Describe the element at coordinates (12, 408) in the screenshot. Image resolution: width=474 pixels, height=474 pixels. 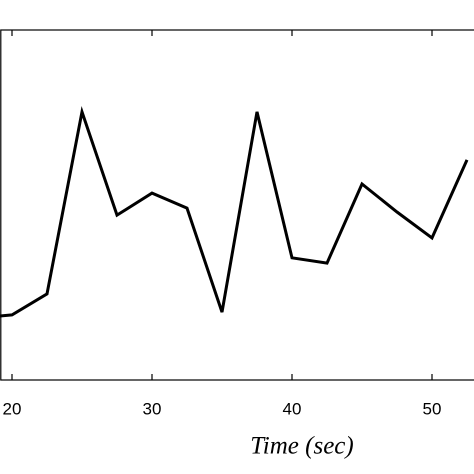
I see `x-tick-label: 20` at that location.